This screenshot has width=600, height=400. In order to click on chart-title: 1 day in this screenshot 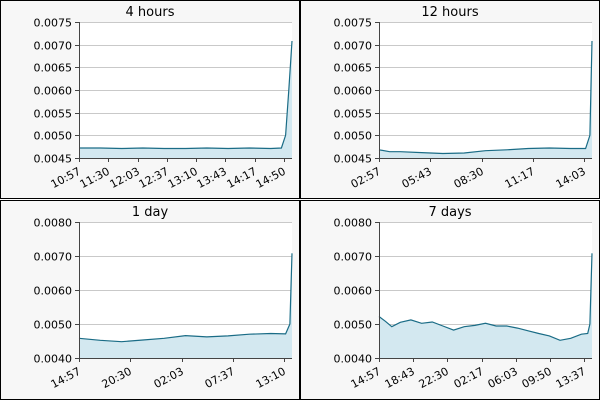, I will do `click(150, 212)`.